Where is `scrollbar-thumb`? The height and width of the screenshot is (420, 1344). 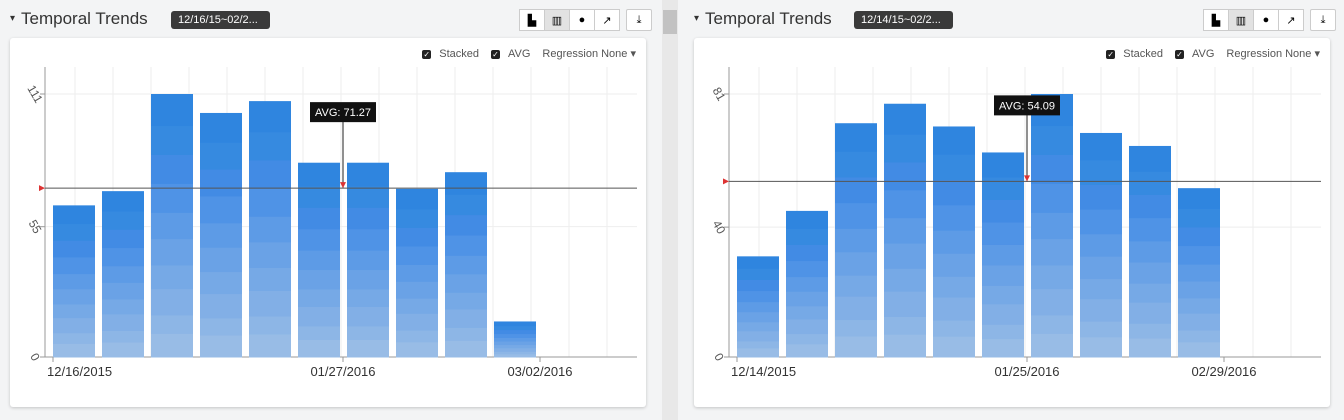
scrollbar-thumb is located at coordinates (670, 22).